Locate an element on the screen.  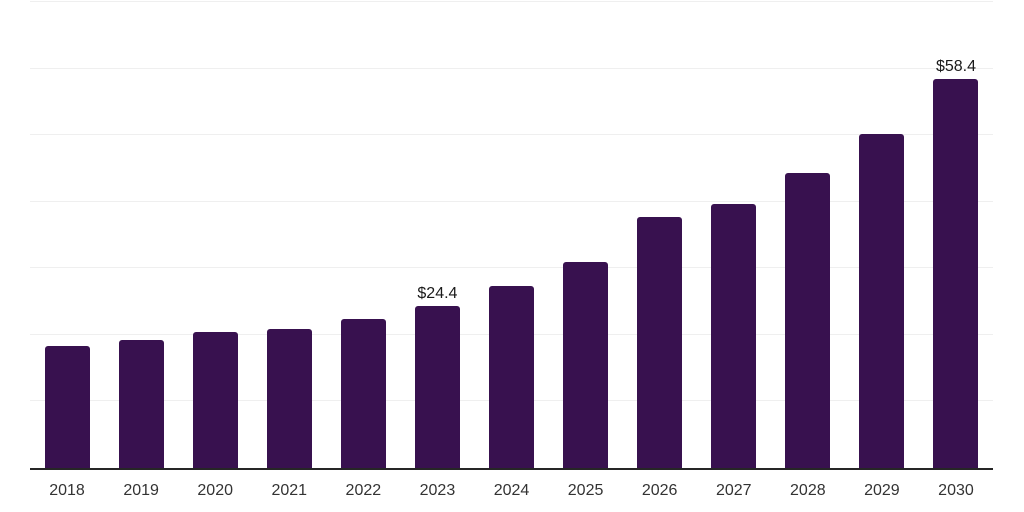
bar-group-2025 is located at coordinates (586, 235).